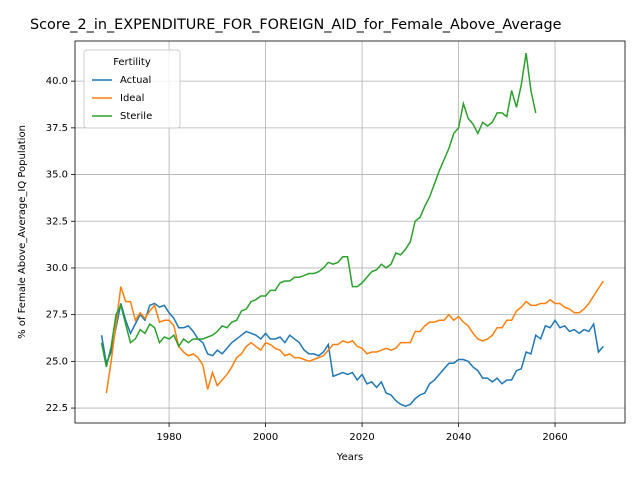 This screenshot has width=640, height=480. What do you see at coordinates (57, 128) in the screenshot?
I see `y-tick-label: 37.5` at bounding box center [57, 128].